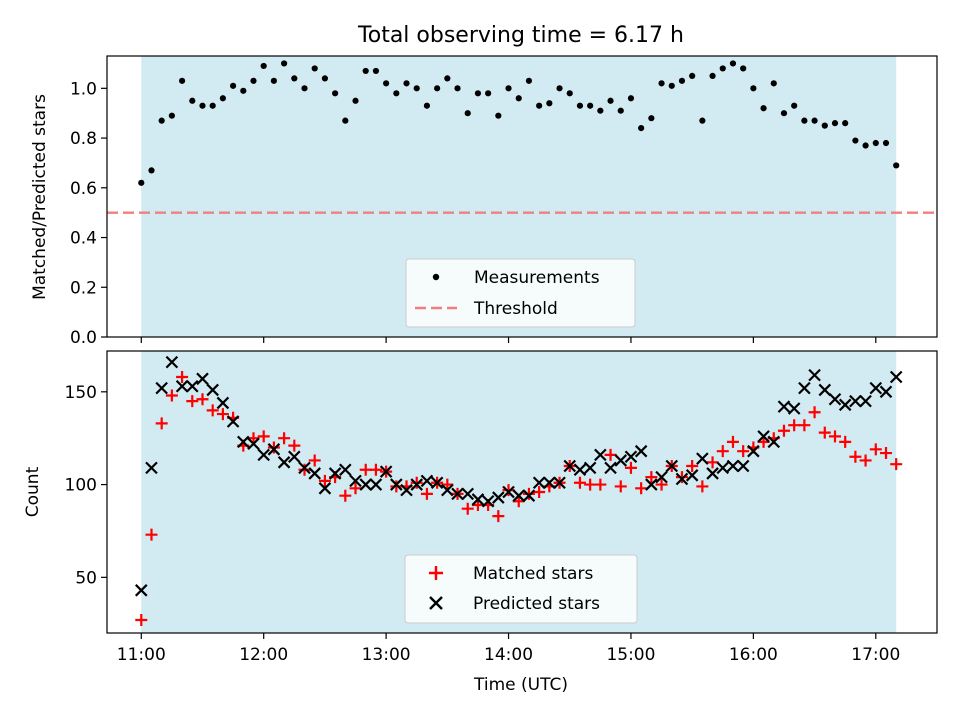 The width and height of the screenshot is (960, 724). I want to click on x-tick-label: 11:00, so click(141, 655).